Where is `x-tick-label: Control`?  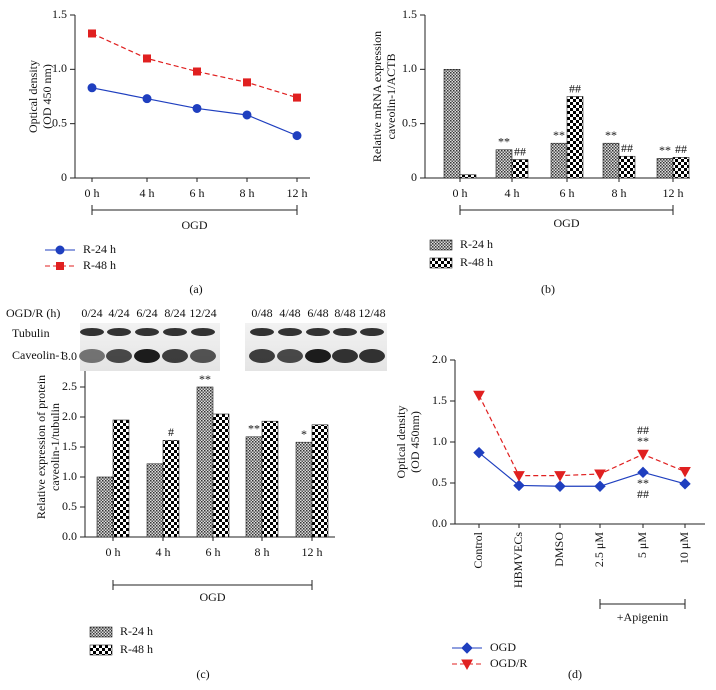
x-tick-label: Control is located at coordinates (478, 549).